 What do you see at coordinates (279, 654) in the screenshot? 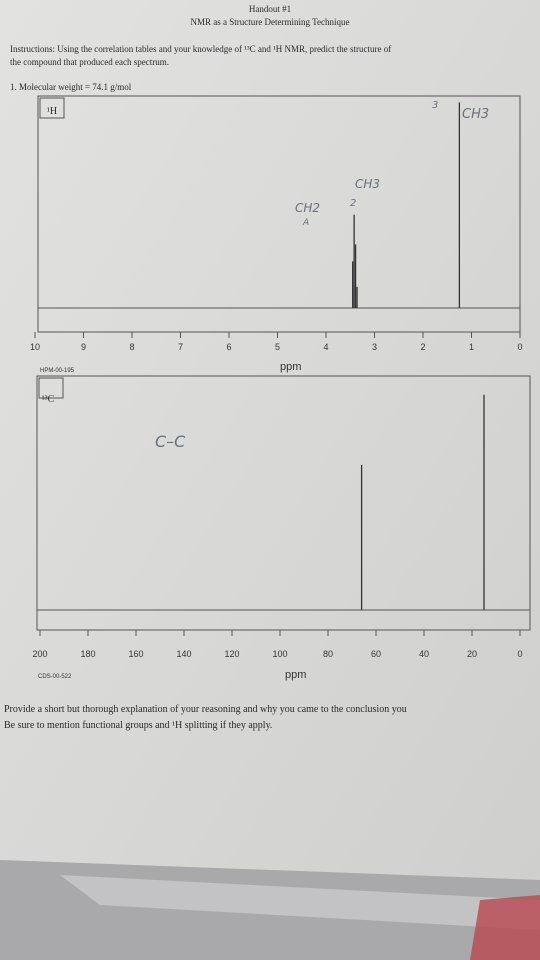
I see `x-tick-label: 100` at bounding box center [279, 654].